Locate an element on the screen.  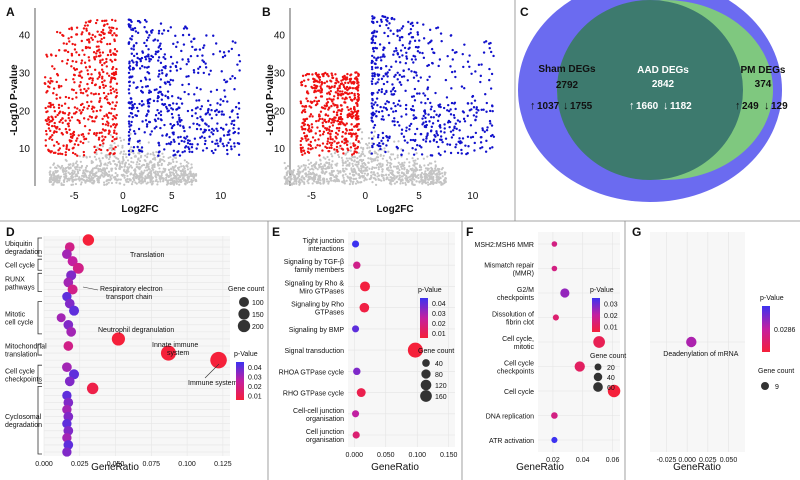
term-label: Mismatch repair (MMR) is located at coordinates (509, 270).